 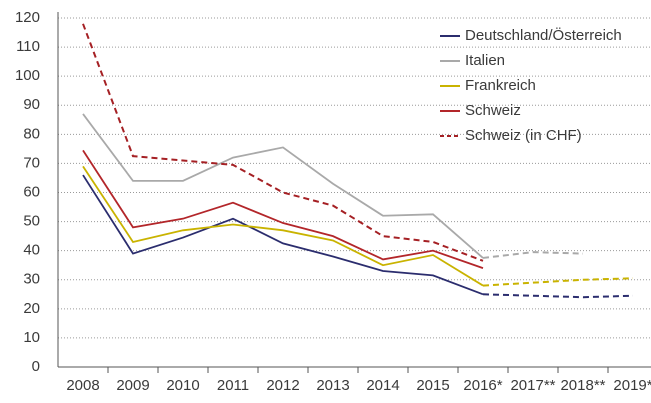 I want to click on legend-label: Schweiz (in CHF), so click(x=523, y=135).